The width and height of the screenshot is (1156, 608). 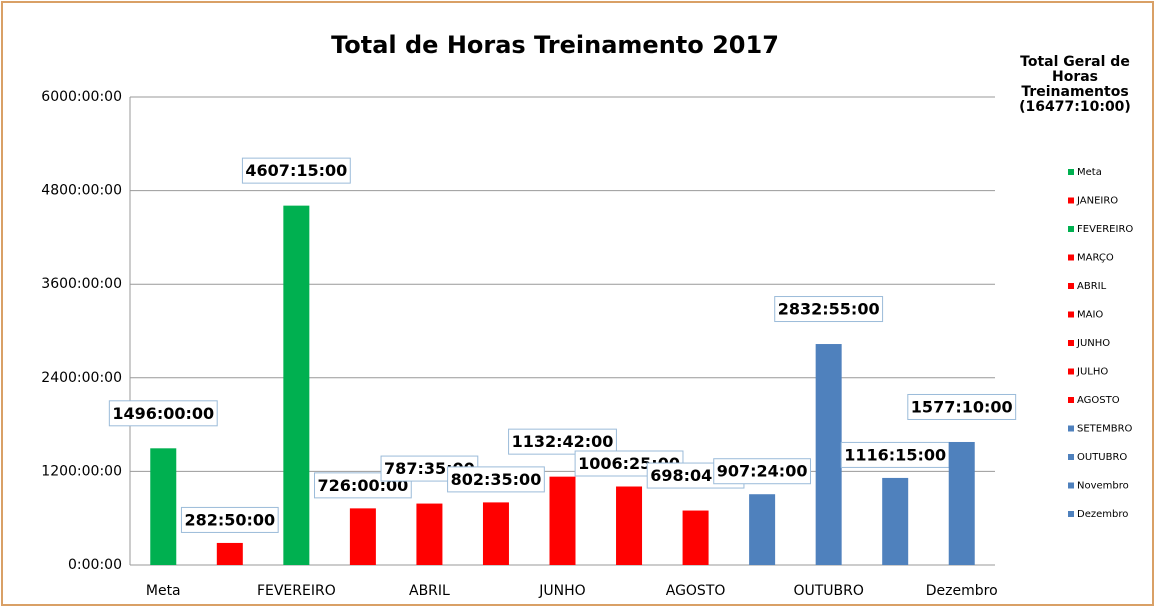 I want to click on legend-label: MAIO, so click(x=1090, y=315).